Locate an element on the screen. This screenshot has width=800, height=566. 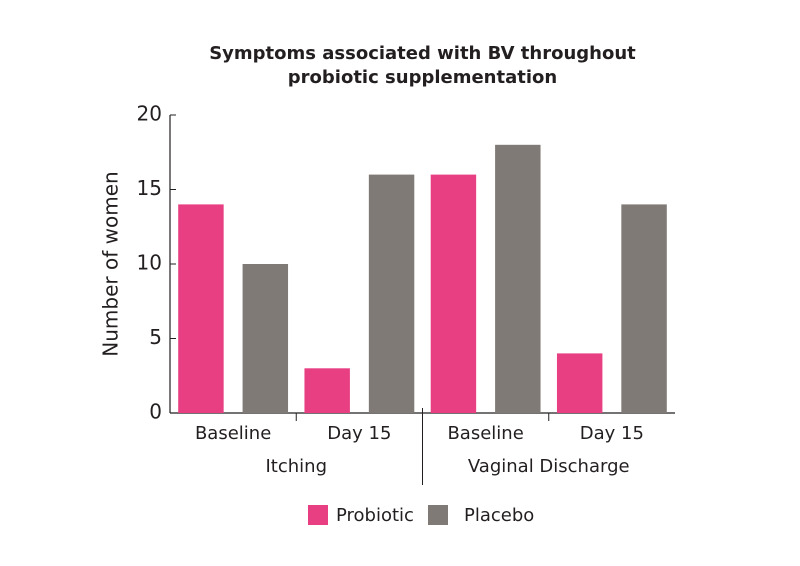
legend-label: Placebo is located at coordinates (499, 515).